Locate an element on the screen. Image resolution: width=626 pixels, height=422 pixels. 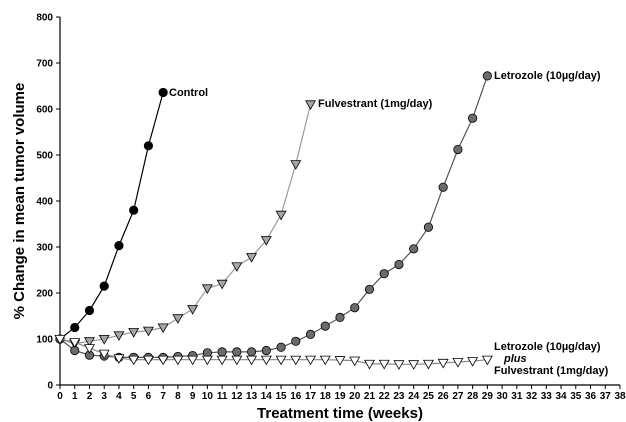
y-tick-label: 500 is located at coordinates (44, 156).